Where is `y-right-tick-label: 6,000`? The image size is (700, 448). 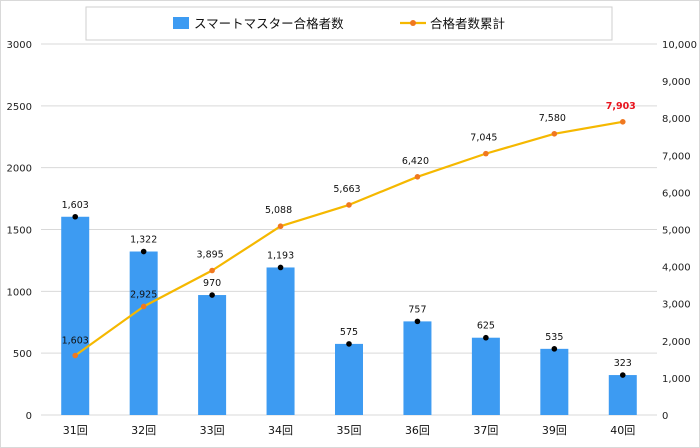
y-right-tick-label: 6,000 is located at coordinates (676, 193).